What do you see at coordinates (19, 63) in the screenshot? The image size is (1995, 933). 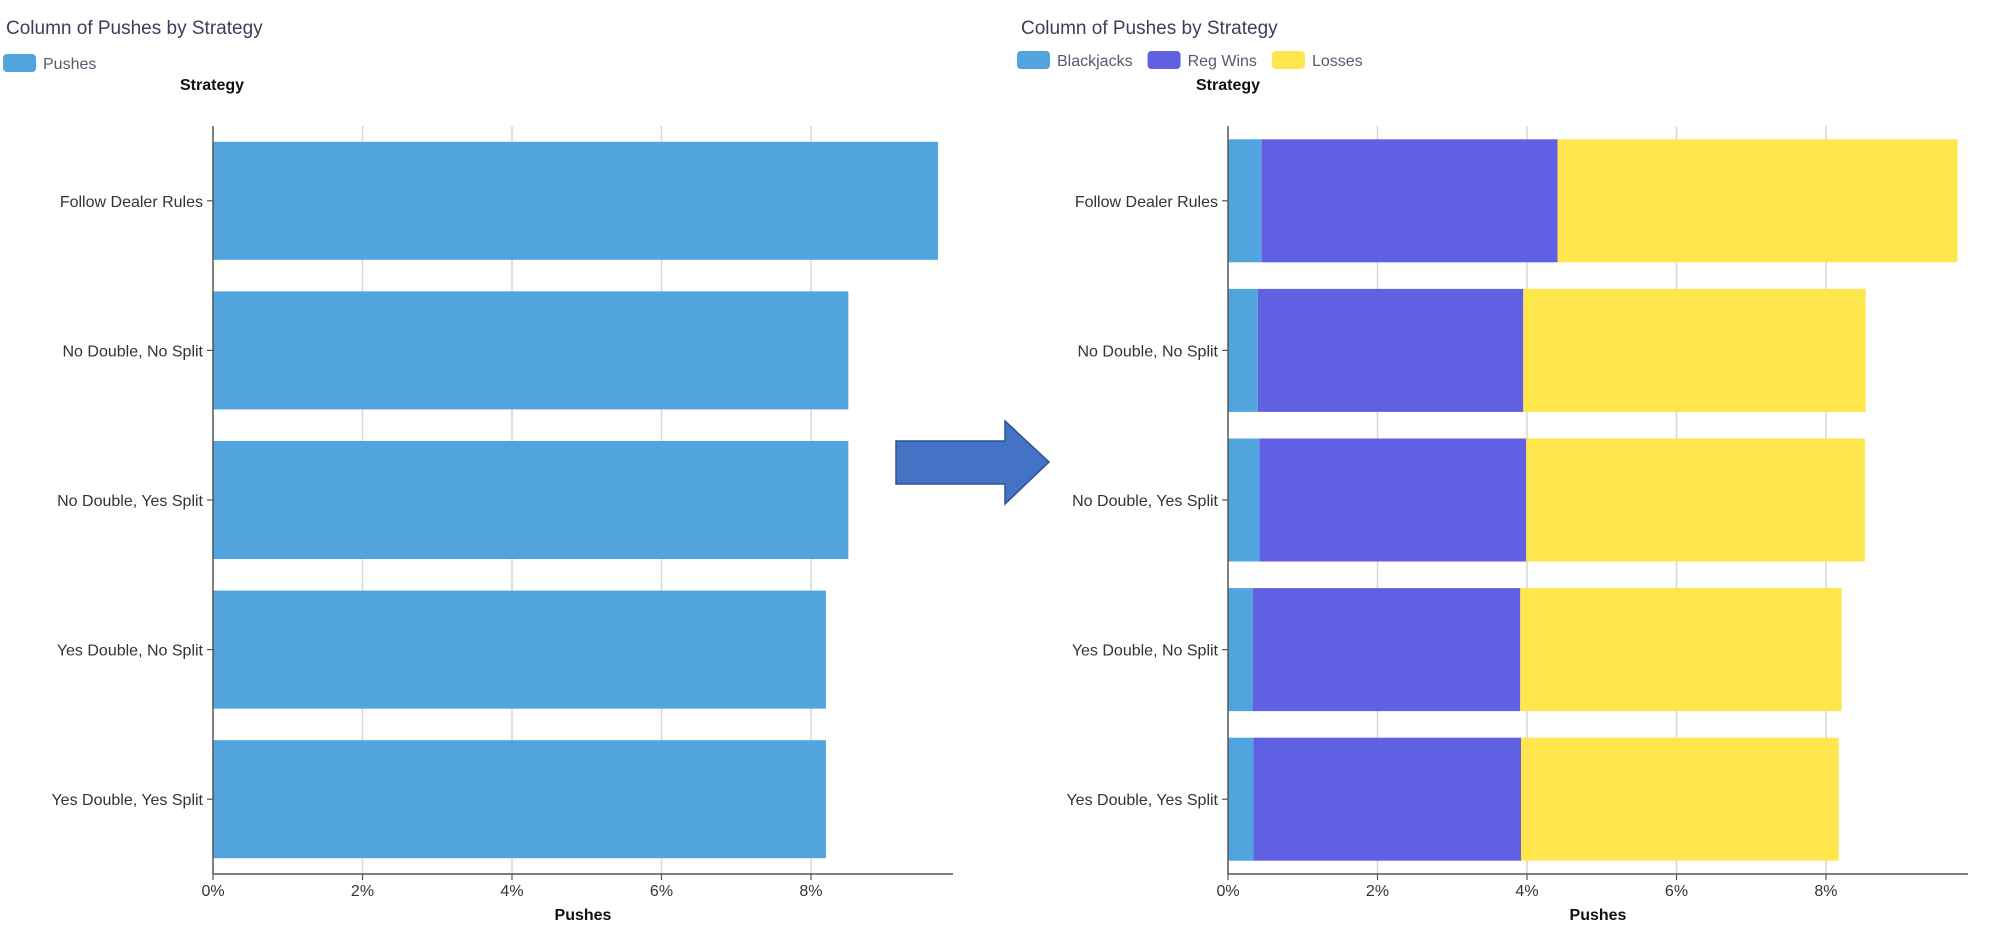 I see `legend-swatch-pushes` at bounding box center [19, 63].